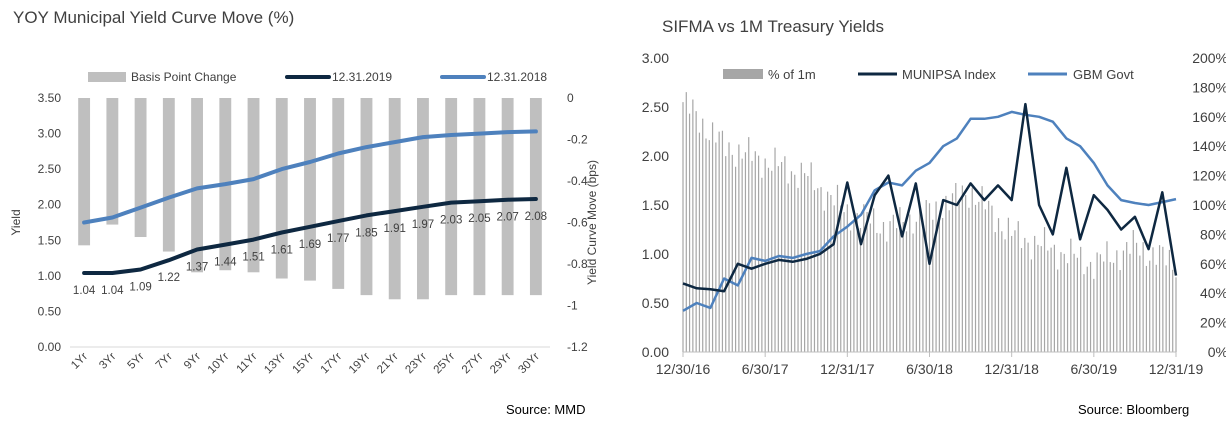 This screenshot has width=1226, height=427. Describe the element at coordinates (792, 74) in the screenshot. I see `legend-label: % of 1m` at that location.